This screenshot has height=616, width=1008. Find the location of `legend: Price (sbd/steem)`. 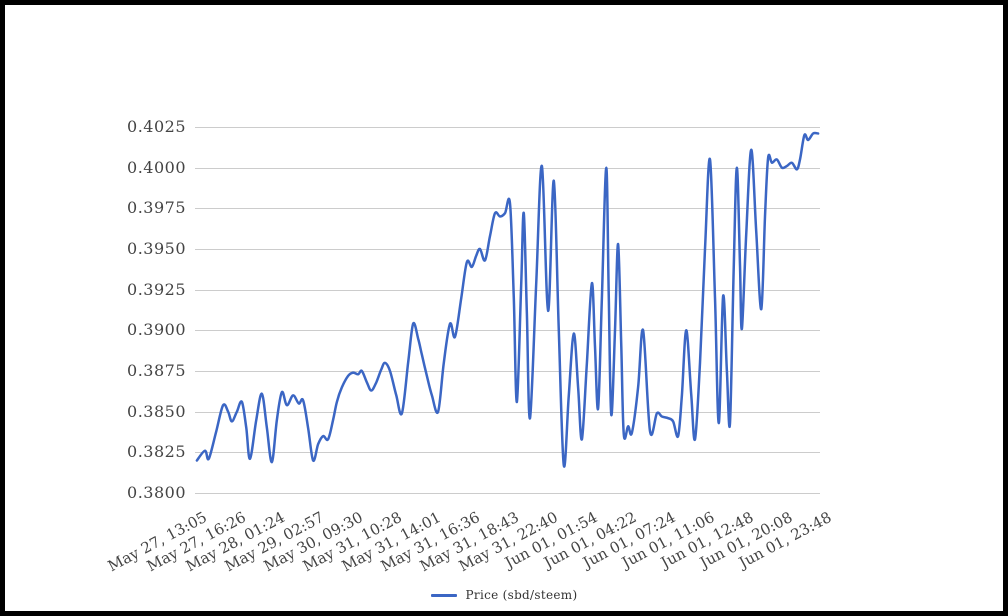

legend: Price (sbd/steem) is located at coordinates (504, 595).